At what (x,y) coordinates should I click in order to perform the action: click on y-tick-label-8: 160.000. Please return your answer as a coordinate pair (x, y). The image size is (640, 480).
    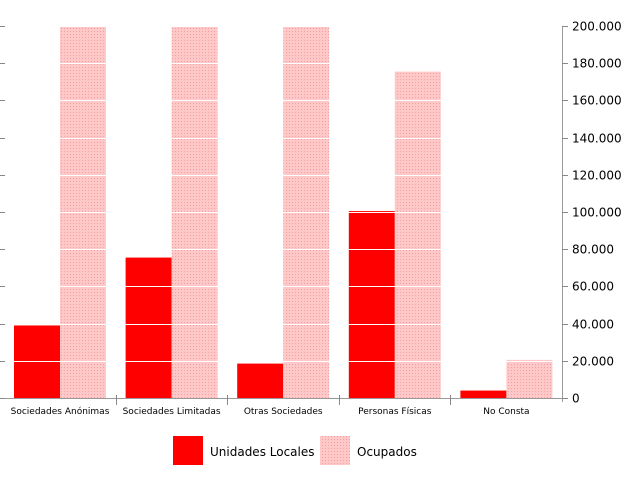
    Looking at the image, I should click on (597, 101).